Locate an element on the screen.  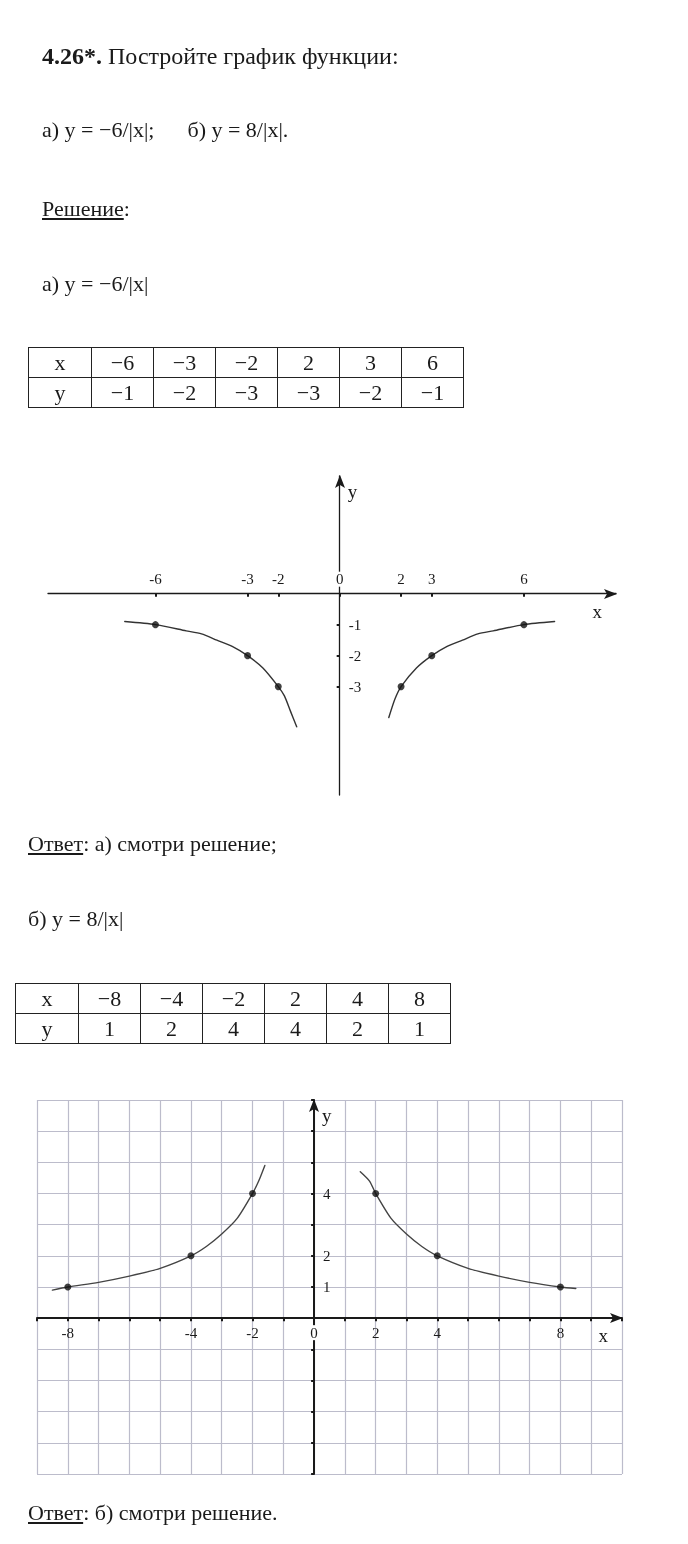
x-tick-label: -3 is located at coordinates (247, 579).